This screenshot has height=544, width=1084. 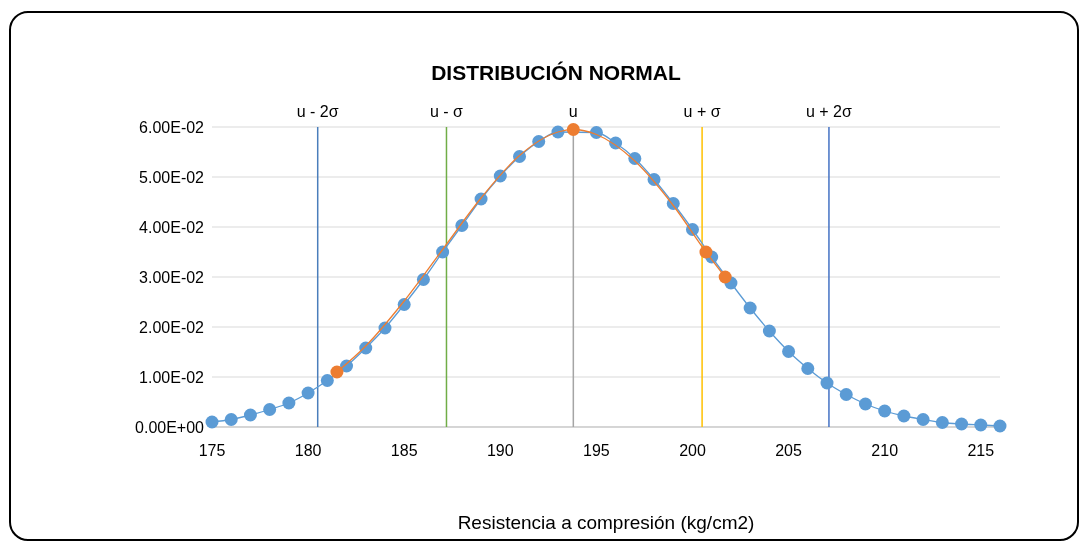 I want to click on chart-title: DISTRIBUCIÓN NORMAL, so click(x=556, y=72).